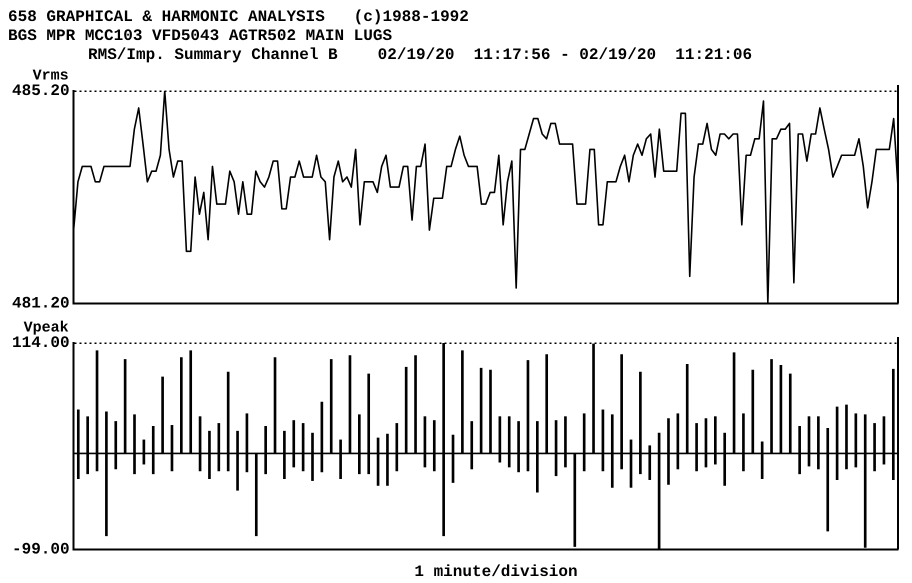  What do you see at coordinates (41, 343) in the screenshot?
I see `y-tick-label: 114.00` at bounding box center [41, 343].